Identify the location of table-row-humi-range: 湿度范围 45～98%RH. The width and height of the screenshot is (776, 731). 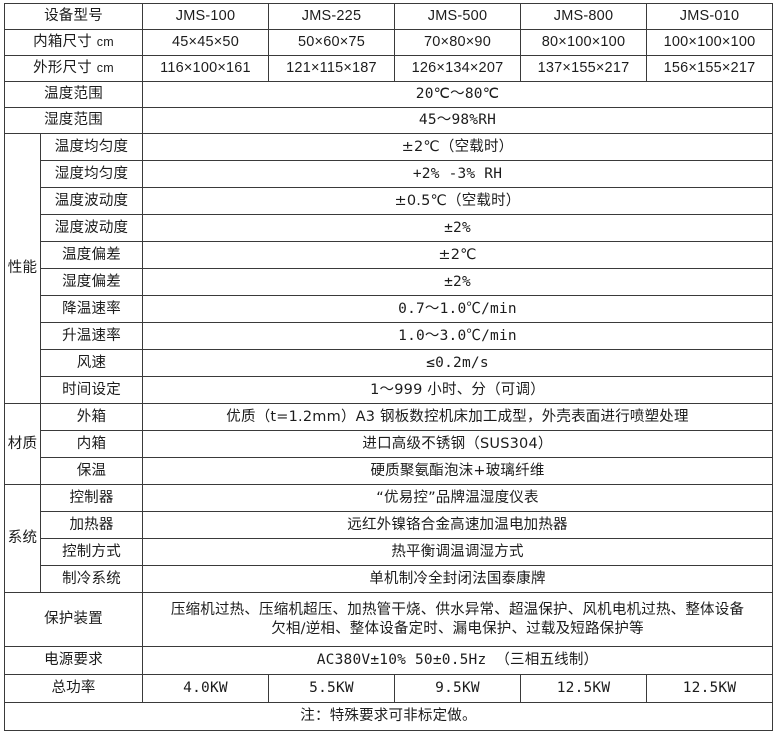
(388, 120).